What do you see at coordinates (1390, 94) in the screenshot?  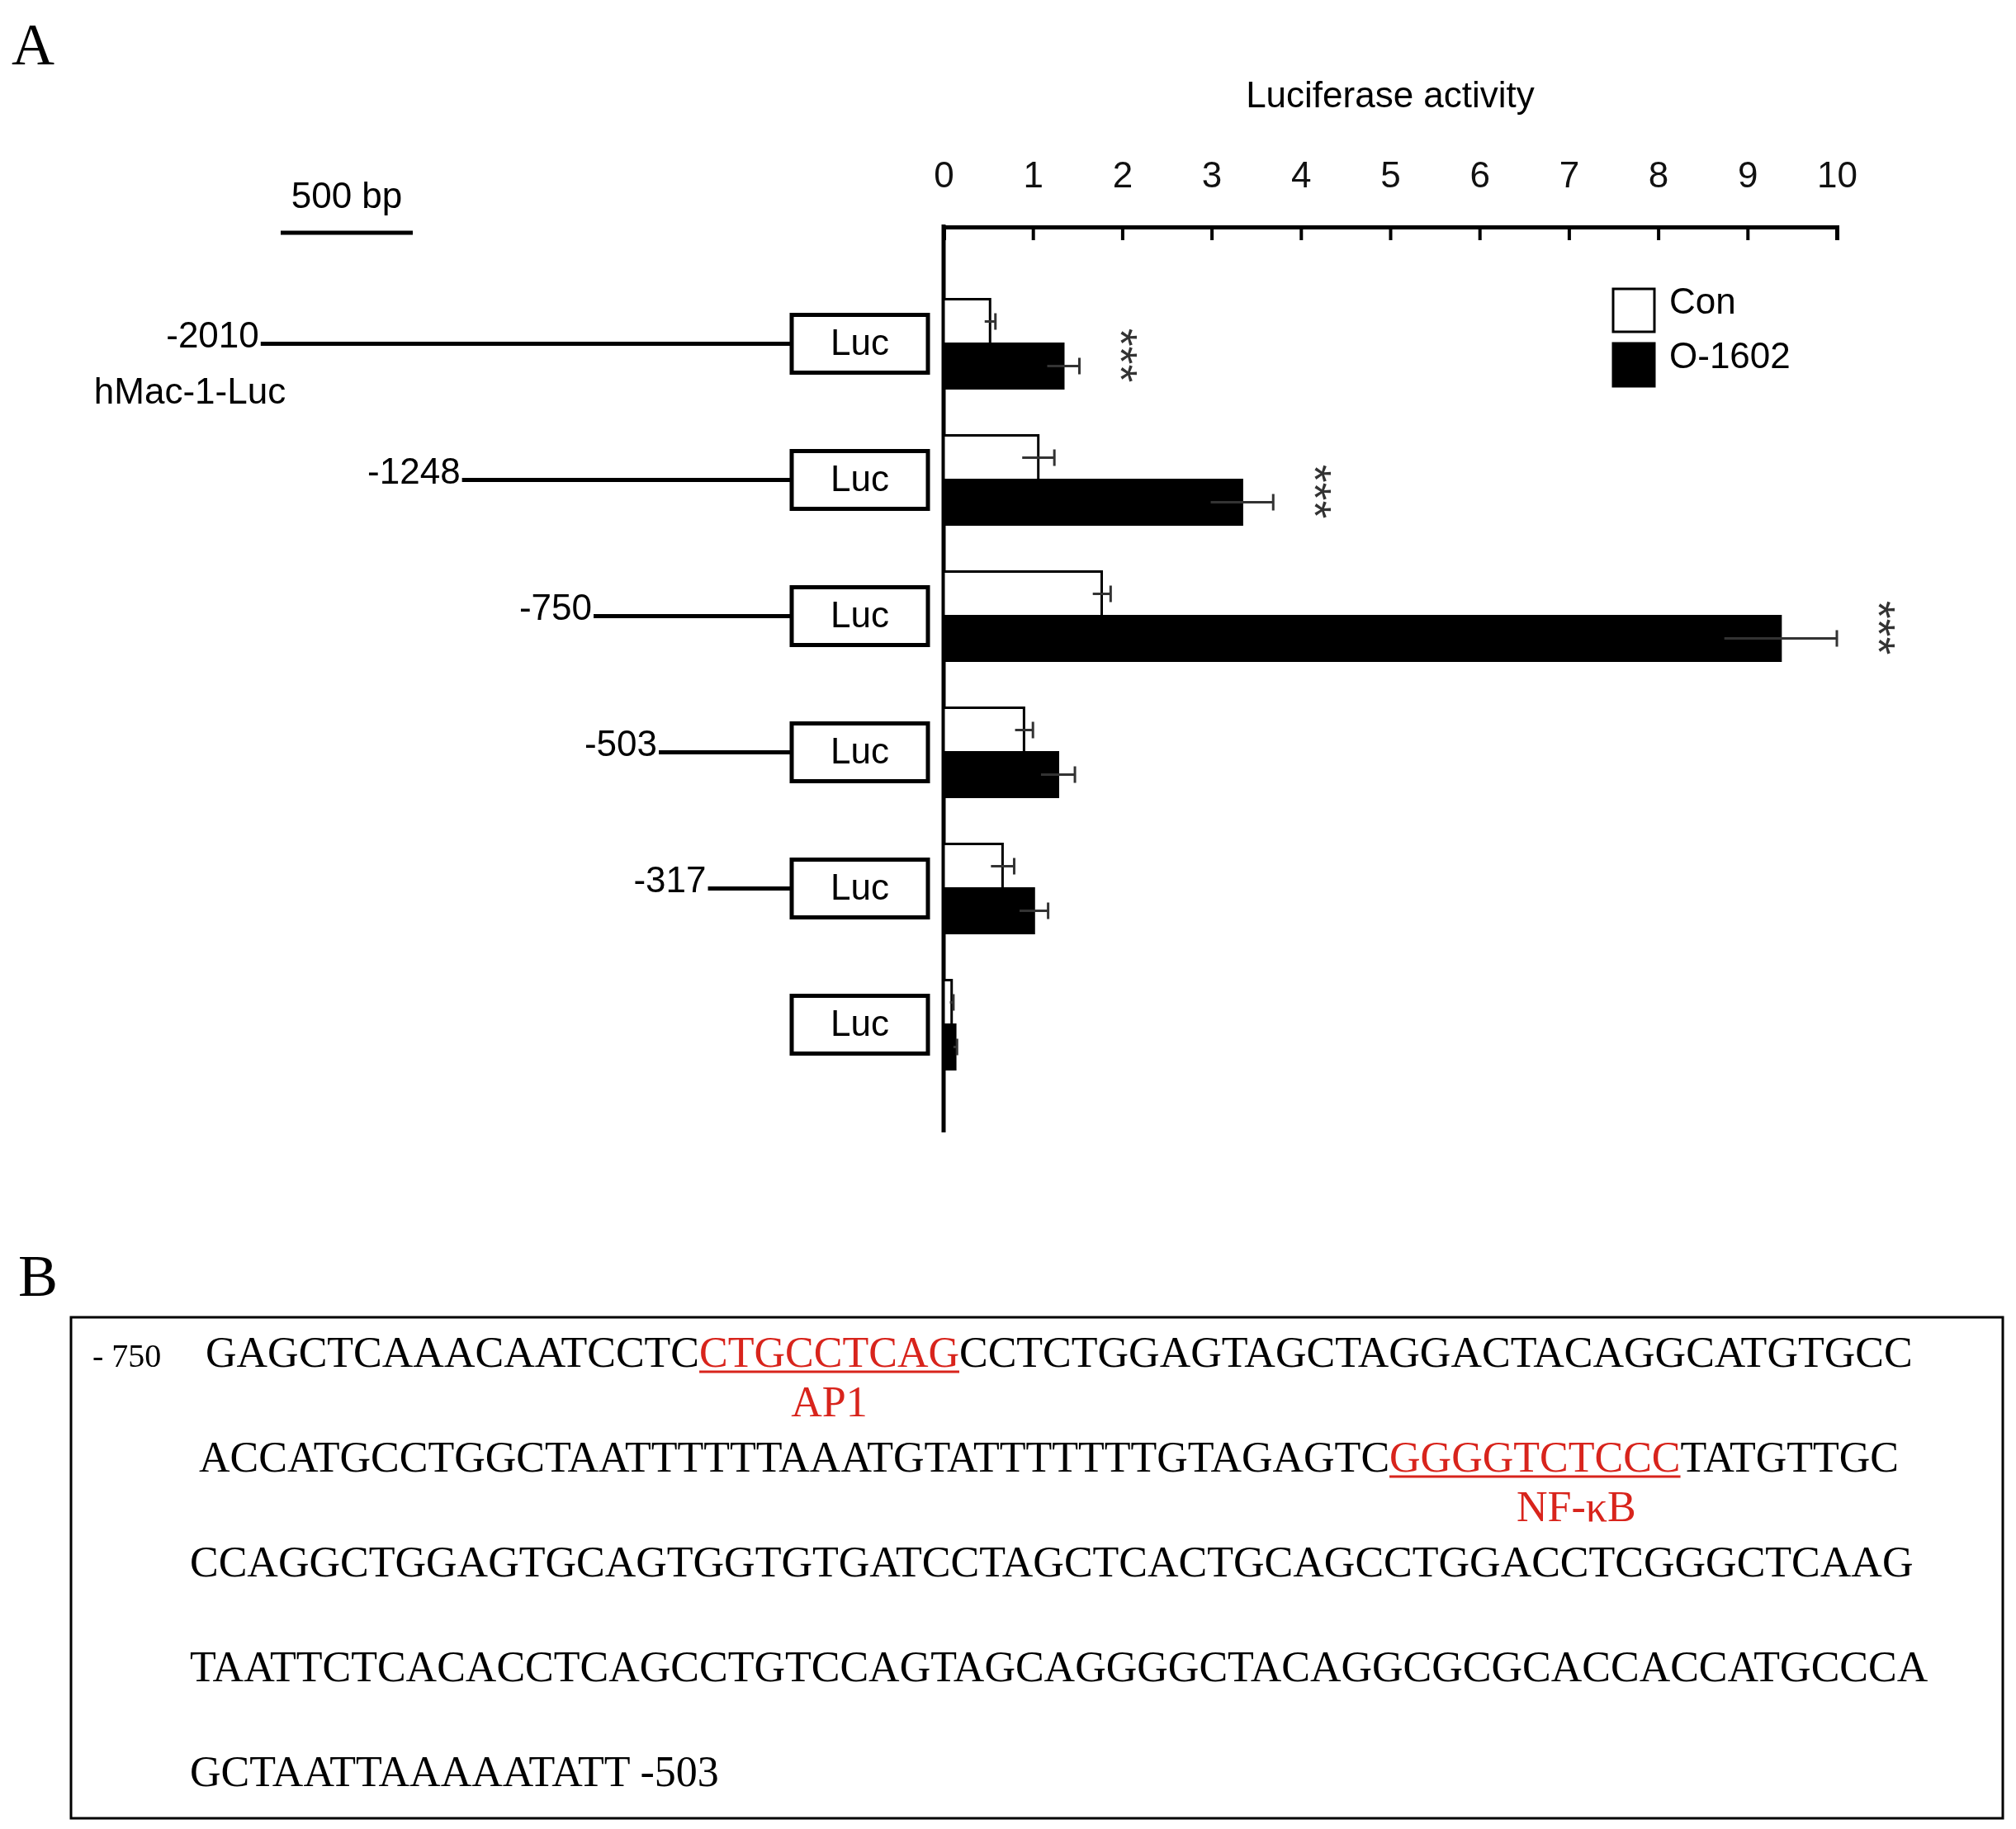 I see `x-axis-title: Luciferase activity` at bounding box center [1390, 94].